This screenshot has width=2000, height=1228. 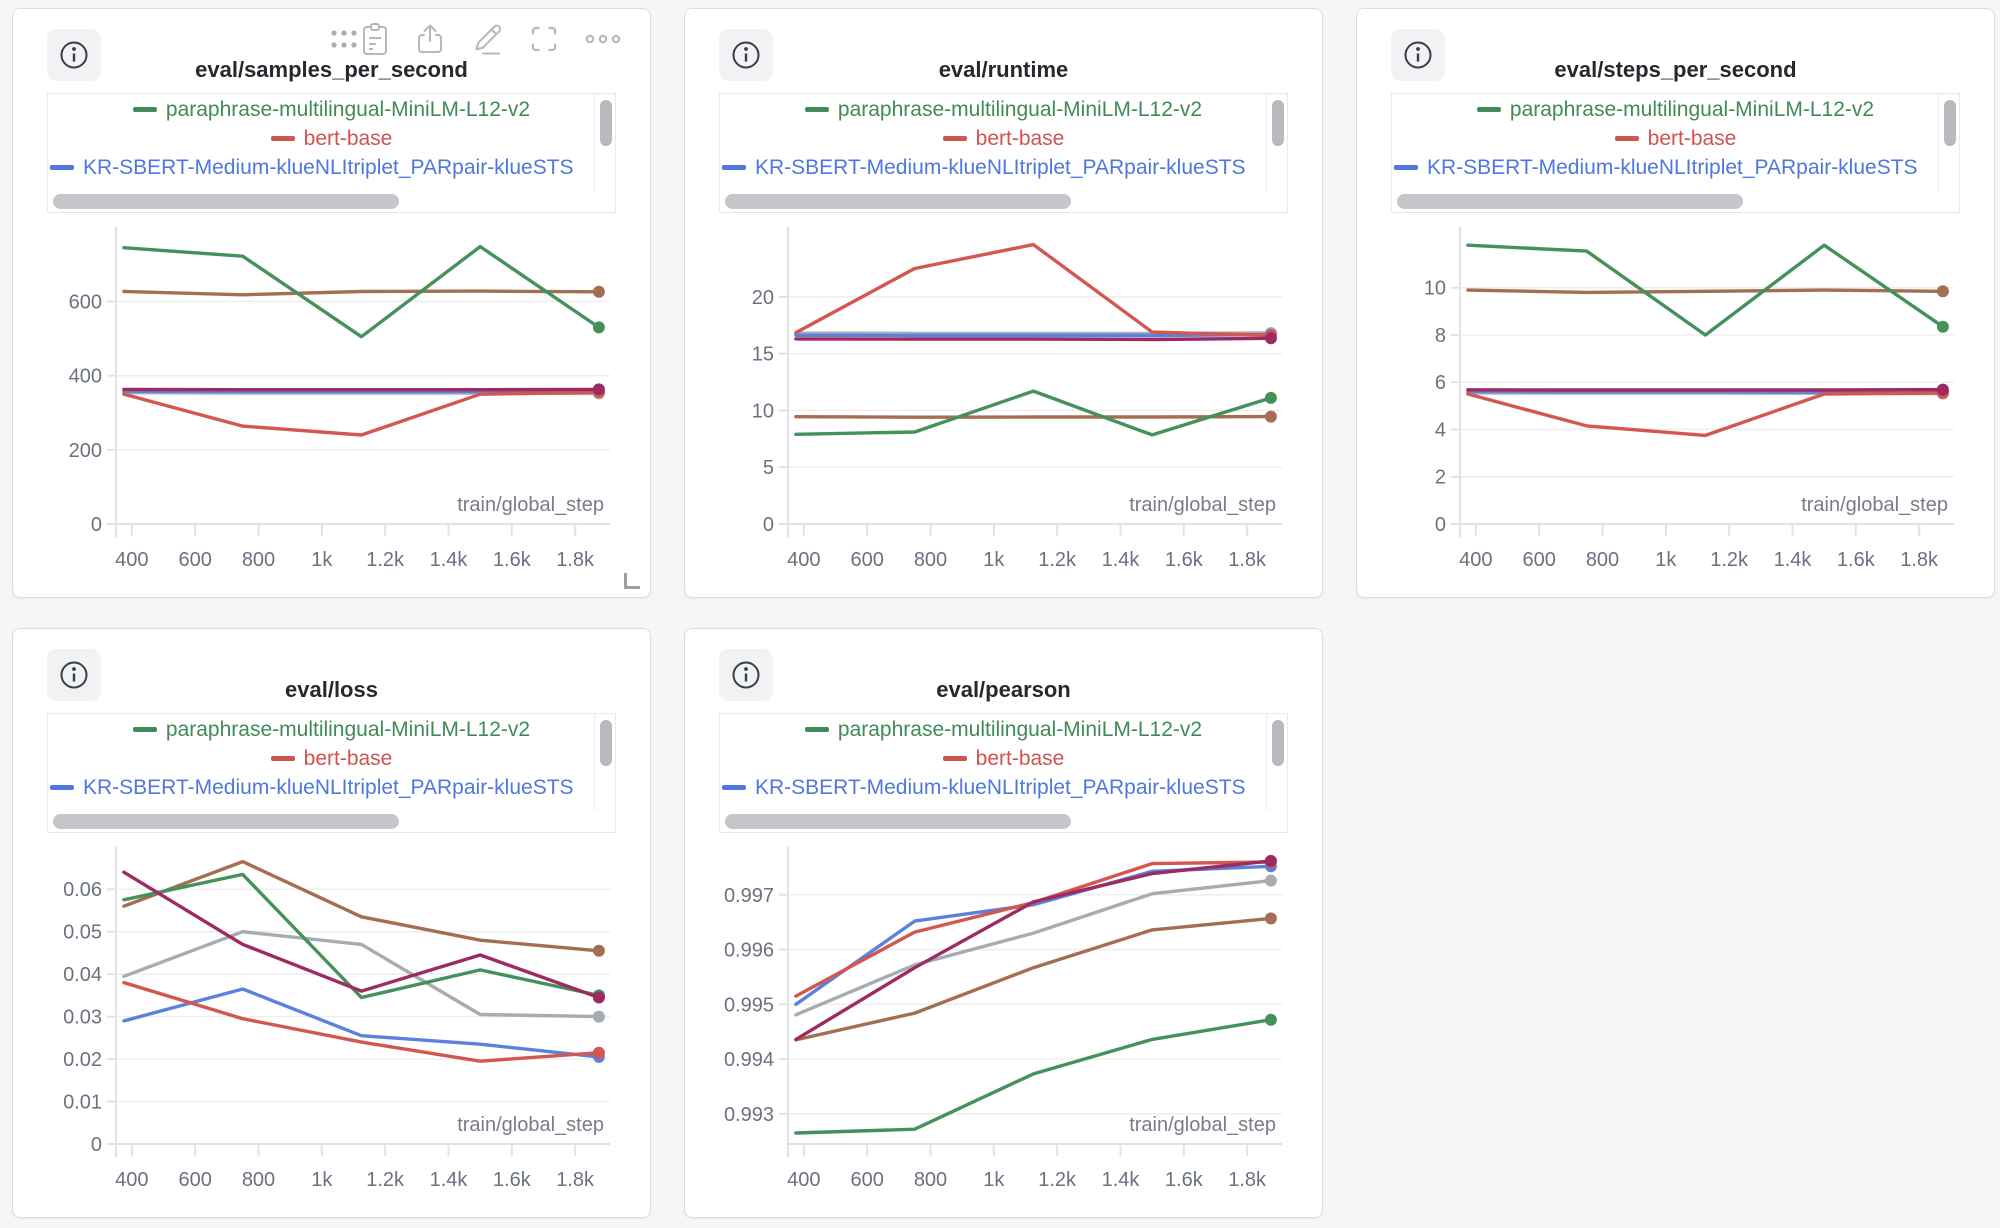 I want to click on svg-text: 0.05, so click(x=82, y=933).